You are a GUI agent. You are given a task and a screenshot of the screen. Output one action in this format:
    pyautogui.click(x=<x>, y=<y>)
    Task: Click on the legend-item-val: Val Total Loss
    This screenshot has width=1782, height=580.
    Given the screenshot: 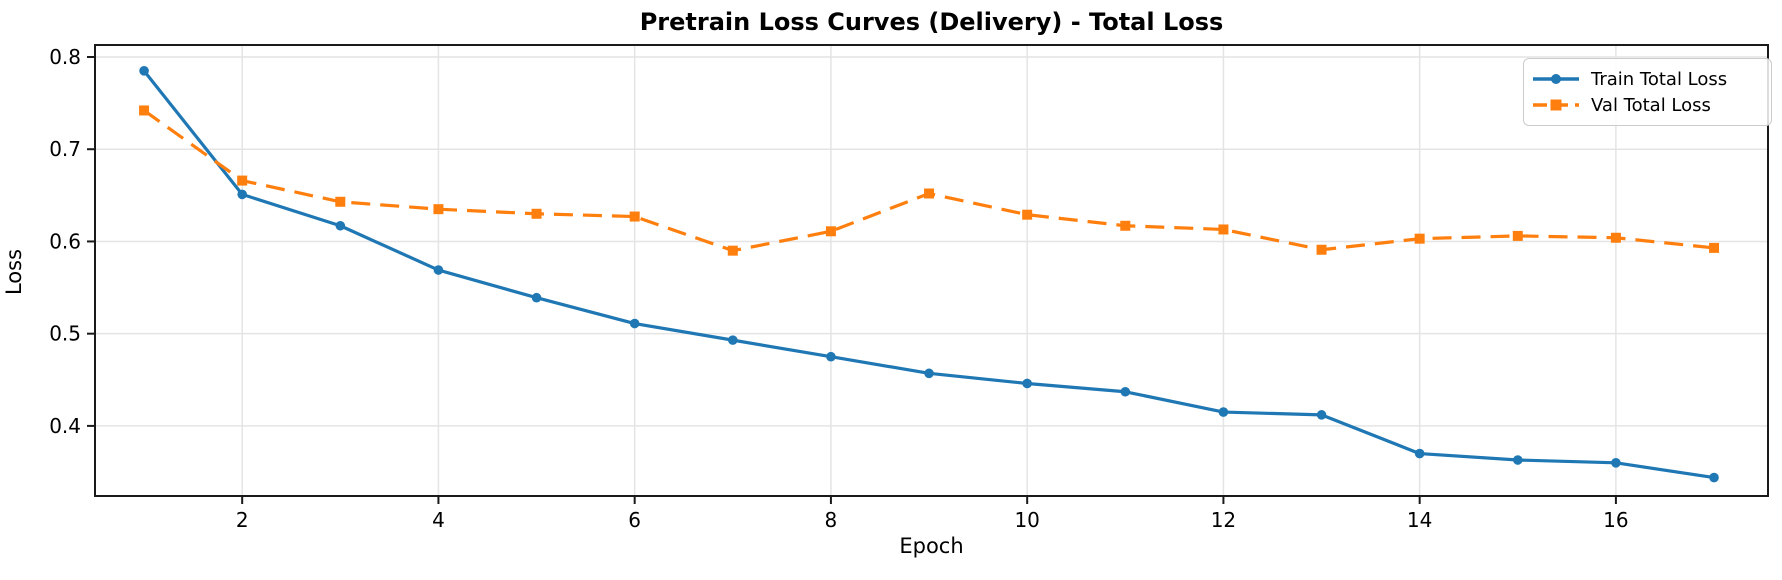 What is the action you would take?
    pyautogui.click(x=1647, y=105)
    